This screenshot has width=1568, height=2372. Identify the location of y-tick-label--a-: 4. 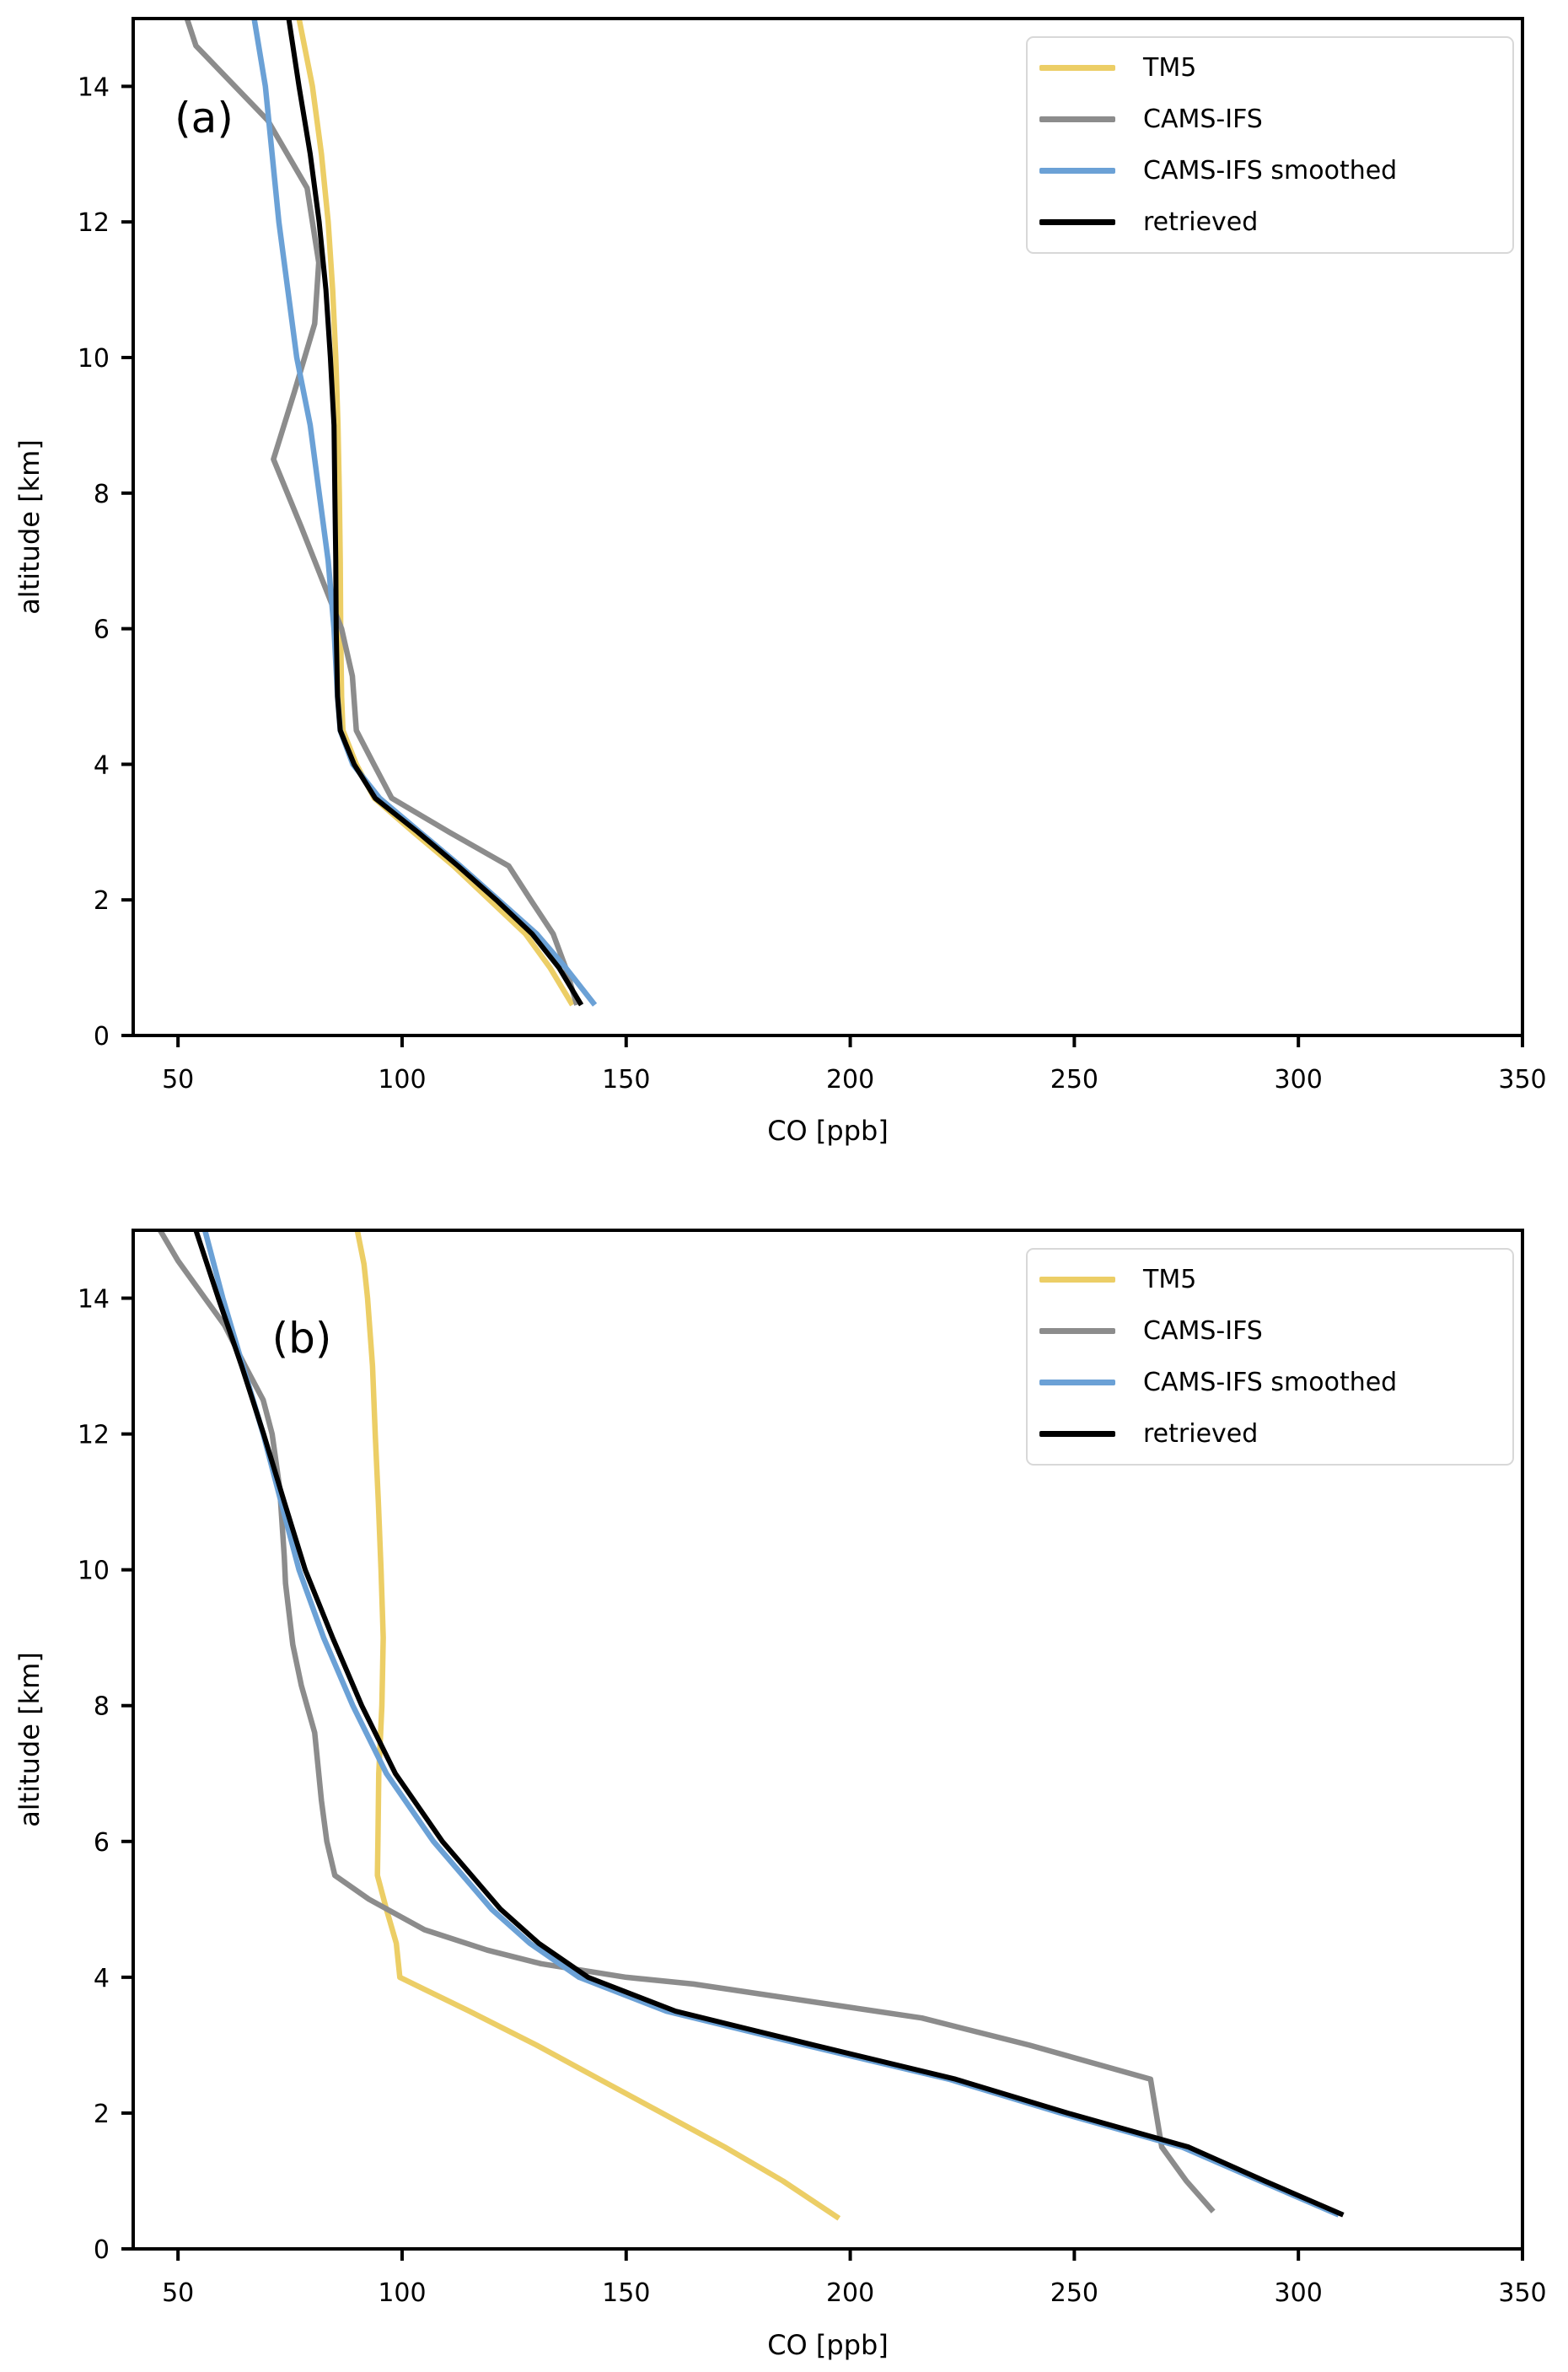
(102, 765).